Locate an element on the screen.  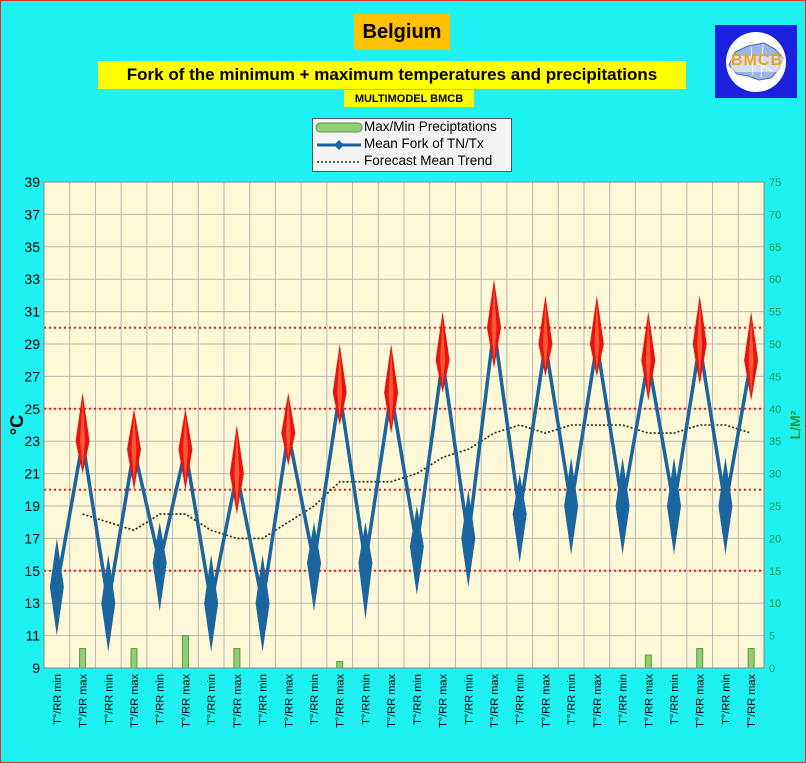
y2-tick-label: 75 is located at coordinates (775, 183).